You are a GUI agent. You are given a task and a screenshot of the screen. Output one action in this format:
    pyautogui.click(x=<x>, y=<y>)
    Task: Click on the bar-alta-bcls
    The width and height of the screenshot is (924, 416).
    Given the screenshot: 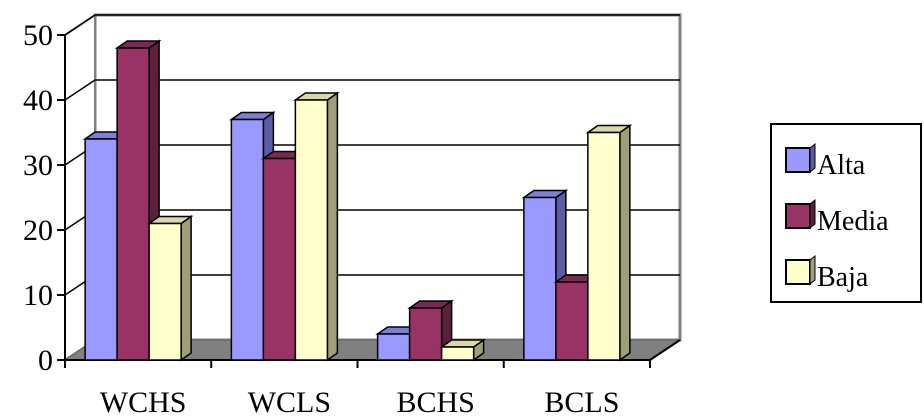 What is the action you would take?
    pyautogui.click(x=545, y=275)
    